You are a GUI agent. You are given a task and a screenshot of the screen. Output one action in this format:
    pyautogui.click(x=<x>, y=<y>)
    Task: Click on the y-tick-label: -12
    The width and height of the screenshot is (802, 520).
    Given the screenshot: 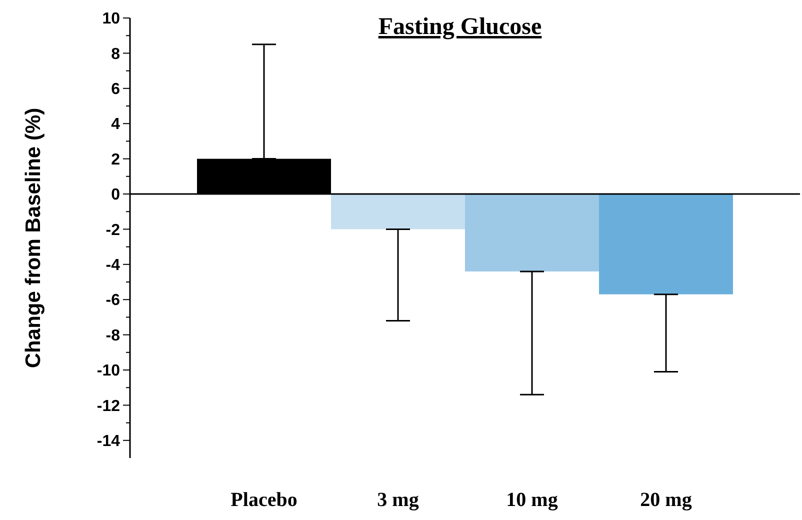 What is the action you would take?
    pyautogui.click(x=108, y=406)
    